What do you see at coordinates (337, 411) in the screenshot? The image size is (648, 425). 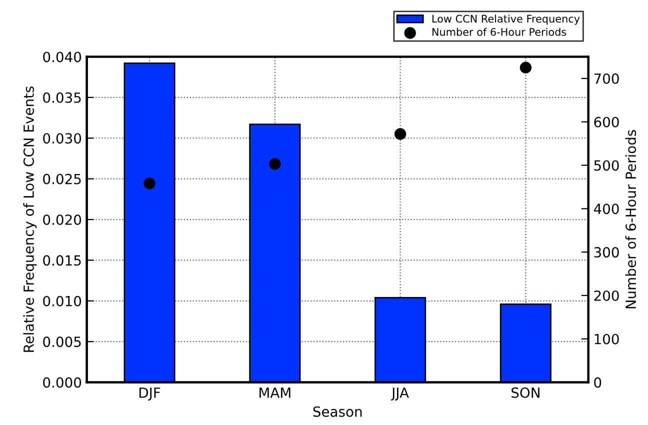 I see `x-axis-title: Season` at bounding box center [337, 411].